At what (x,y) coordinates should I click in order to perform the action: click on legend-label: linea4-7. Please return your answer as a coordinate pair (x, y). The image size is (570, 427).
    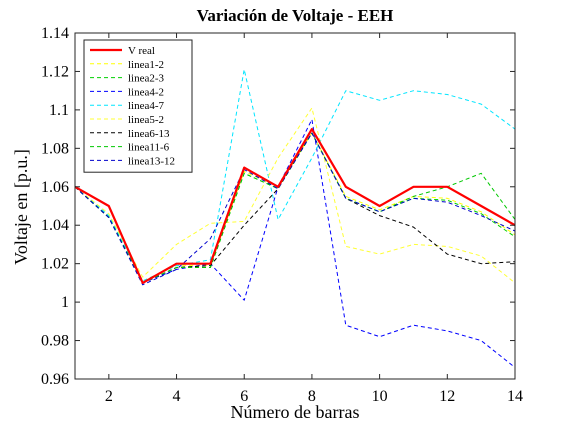
    Looking at the image, I should click on (146, 106).